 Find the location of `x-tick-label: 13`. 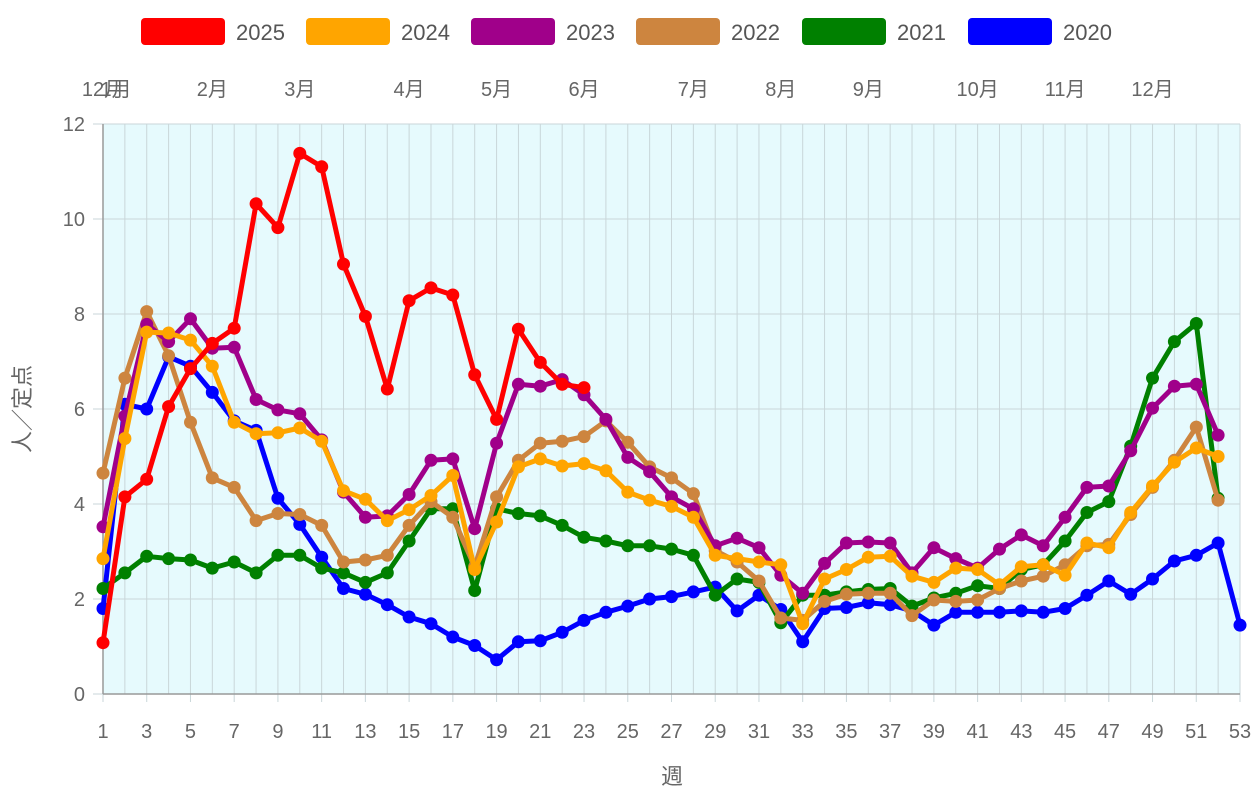

x-tick-label: 13 is located at coordinates (365, 732).